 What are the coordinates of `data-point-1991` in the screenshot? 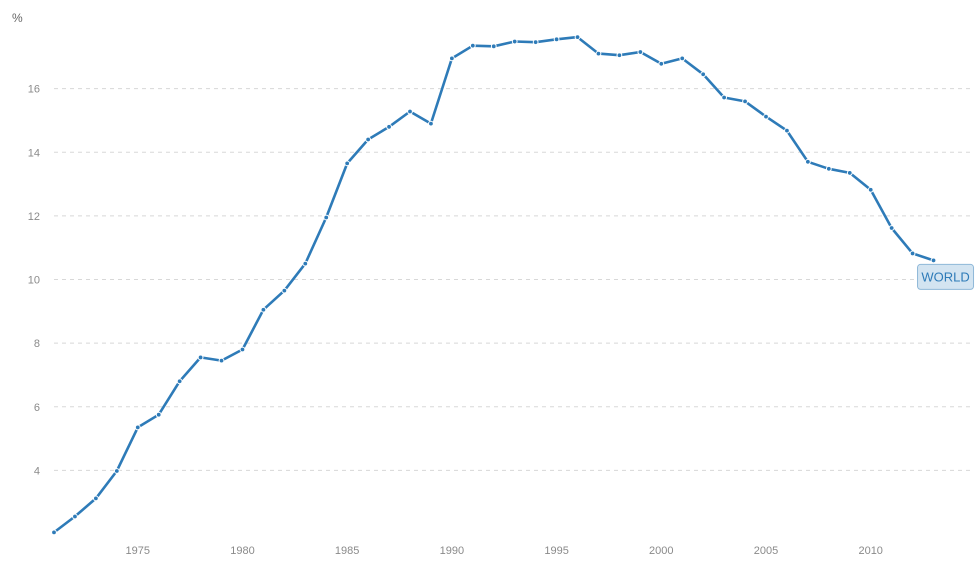 It's located at (472, 45).